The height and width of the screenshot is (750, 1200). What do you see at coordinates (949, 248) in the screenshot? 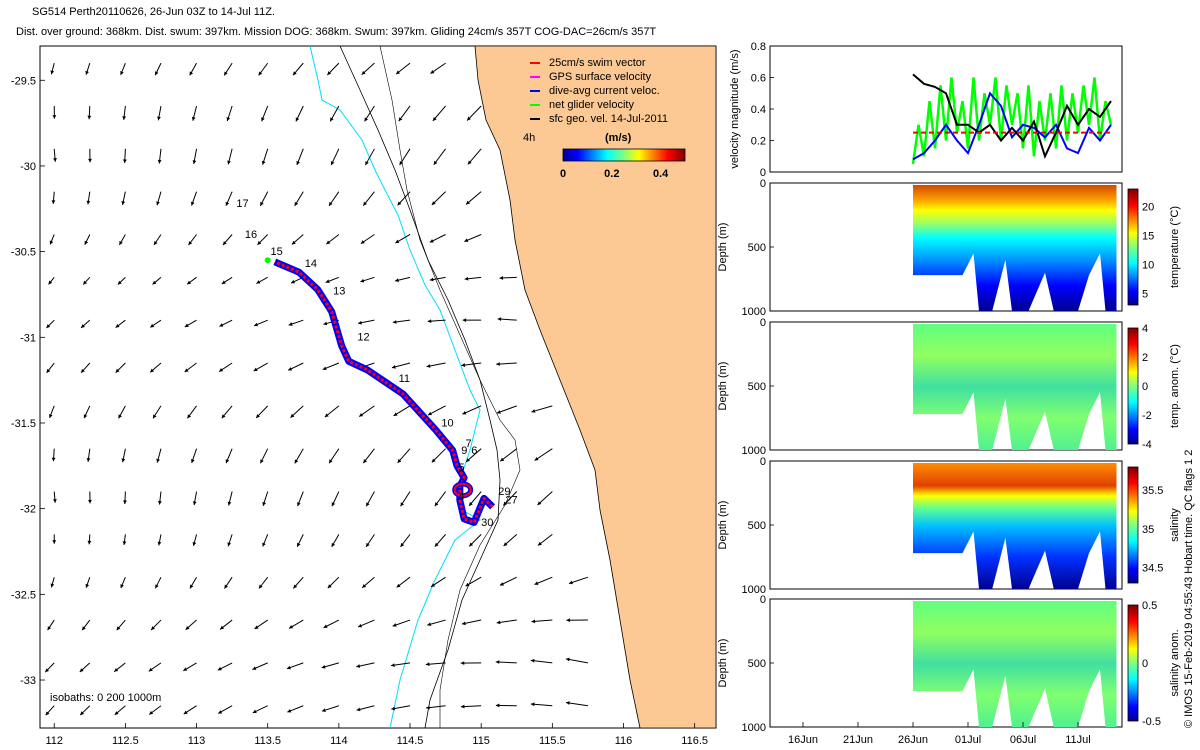
I see `heatmap-panel: 0 500 1000 Depth (m) 5 10 15 20 temperature (°C)` at bounding box center [949, 248].